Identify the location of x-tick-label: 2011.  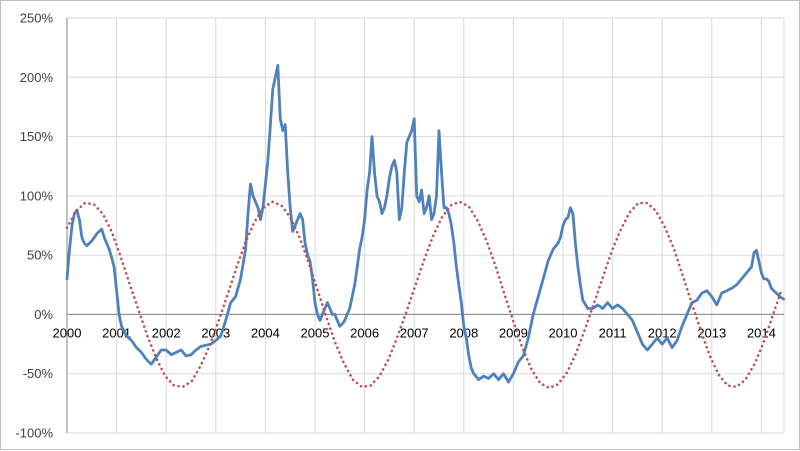
(613, 332).